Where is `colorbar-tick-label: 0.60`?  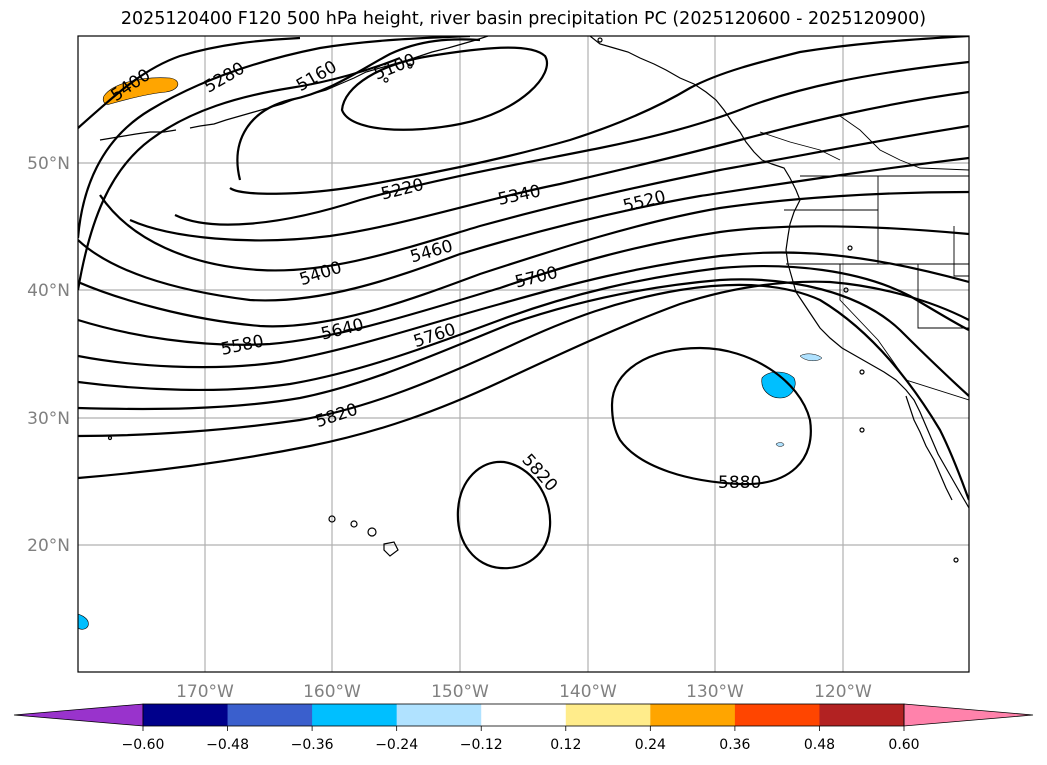
colorbar-tick-label: 0.60 is located at coordinates (903, 745).